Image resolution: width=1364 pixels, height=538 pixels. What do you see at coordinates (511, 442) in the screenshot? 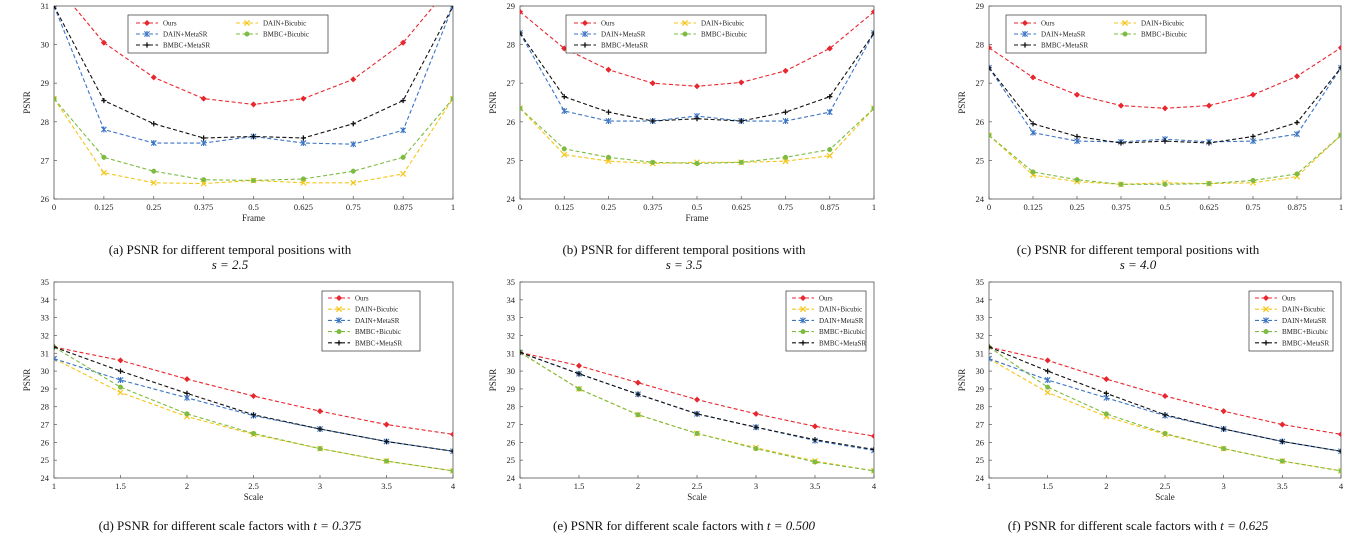
I see `ytick-label-4-2: 26` at bounding box center [511, 442].